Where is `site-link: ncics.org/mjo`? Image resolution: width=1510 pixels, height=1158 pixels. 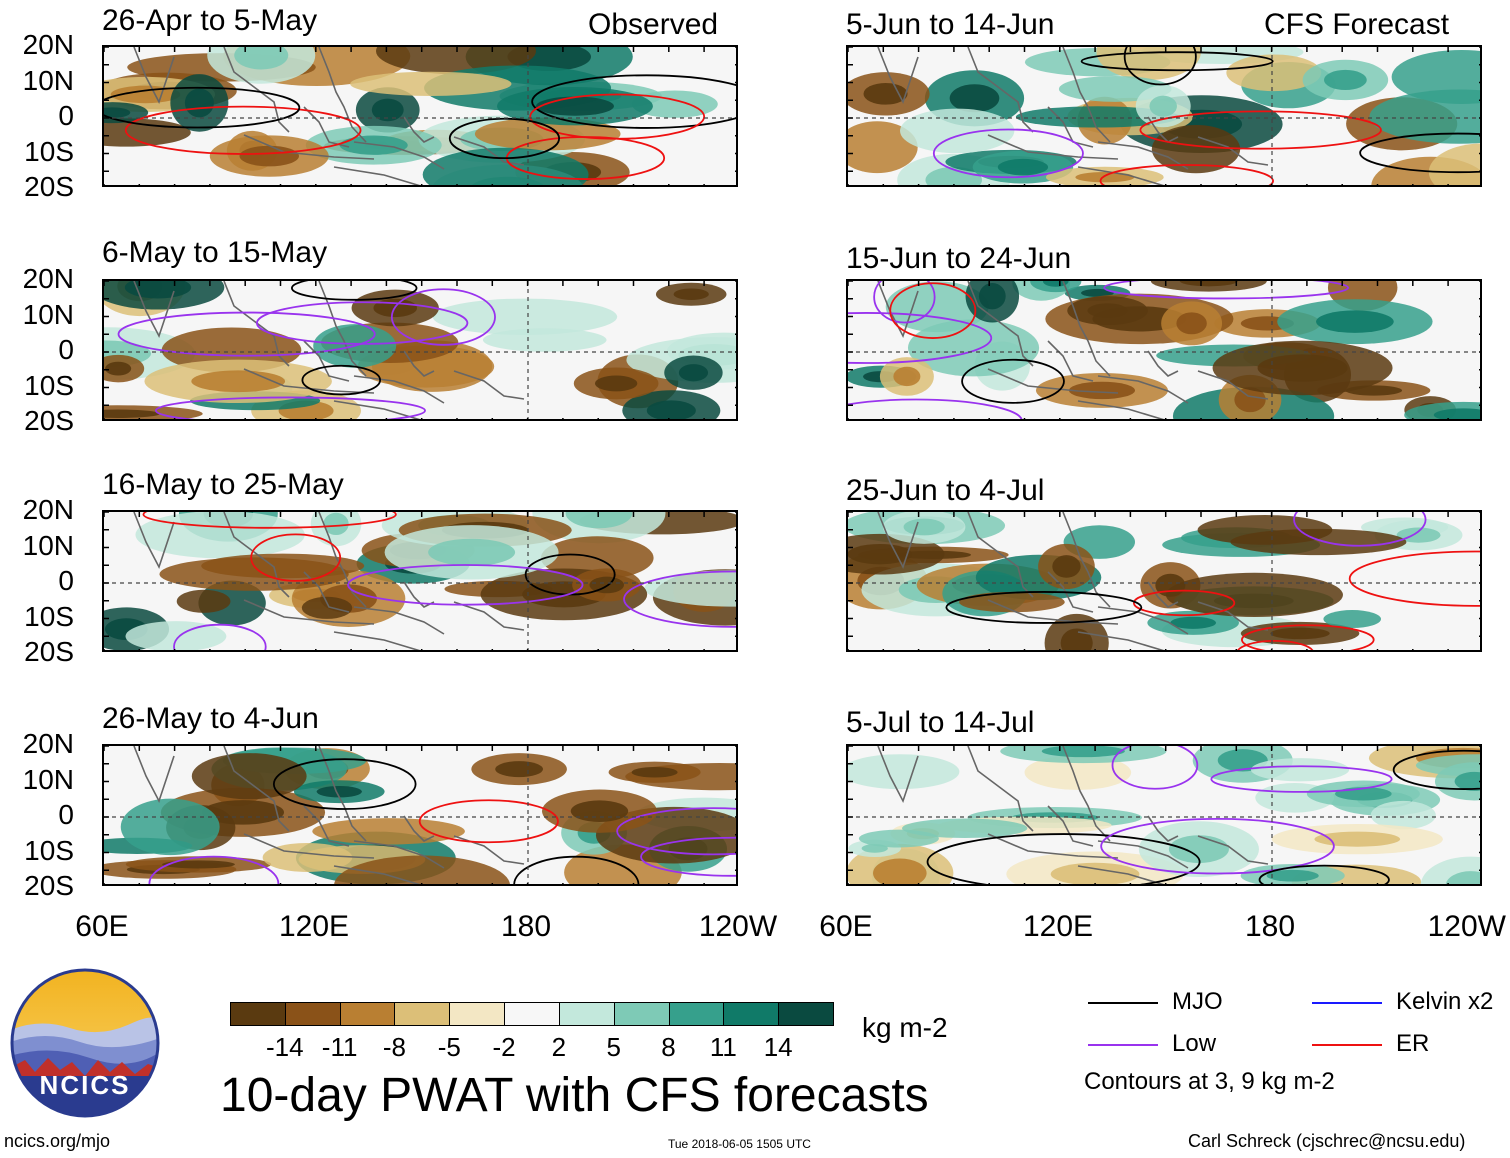 site-link: ncics.org/mjo is located at coordinates (57, 1141).